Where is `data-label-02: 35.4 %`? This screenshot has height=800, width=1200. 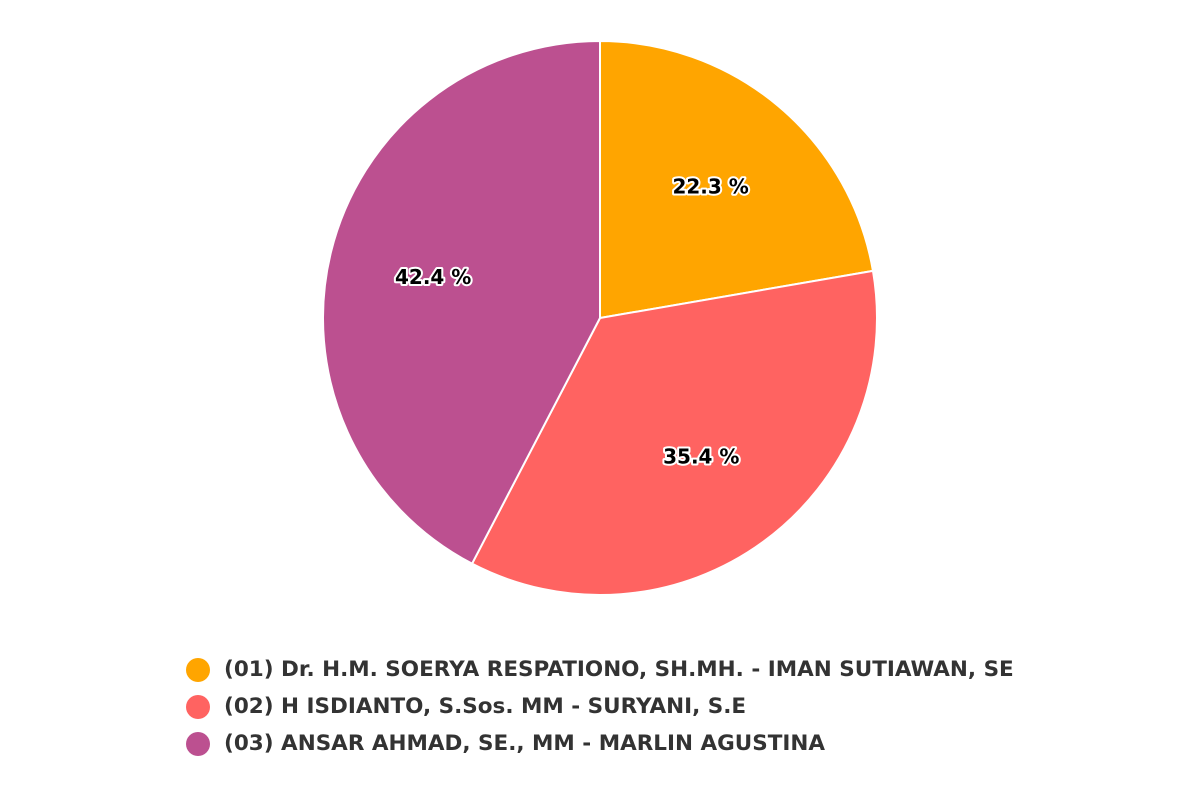 data-label-02: 35.4 % is located at coordinates (701, 457).